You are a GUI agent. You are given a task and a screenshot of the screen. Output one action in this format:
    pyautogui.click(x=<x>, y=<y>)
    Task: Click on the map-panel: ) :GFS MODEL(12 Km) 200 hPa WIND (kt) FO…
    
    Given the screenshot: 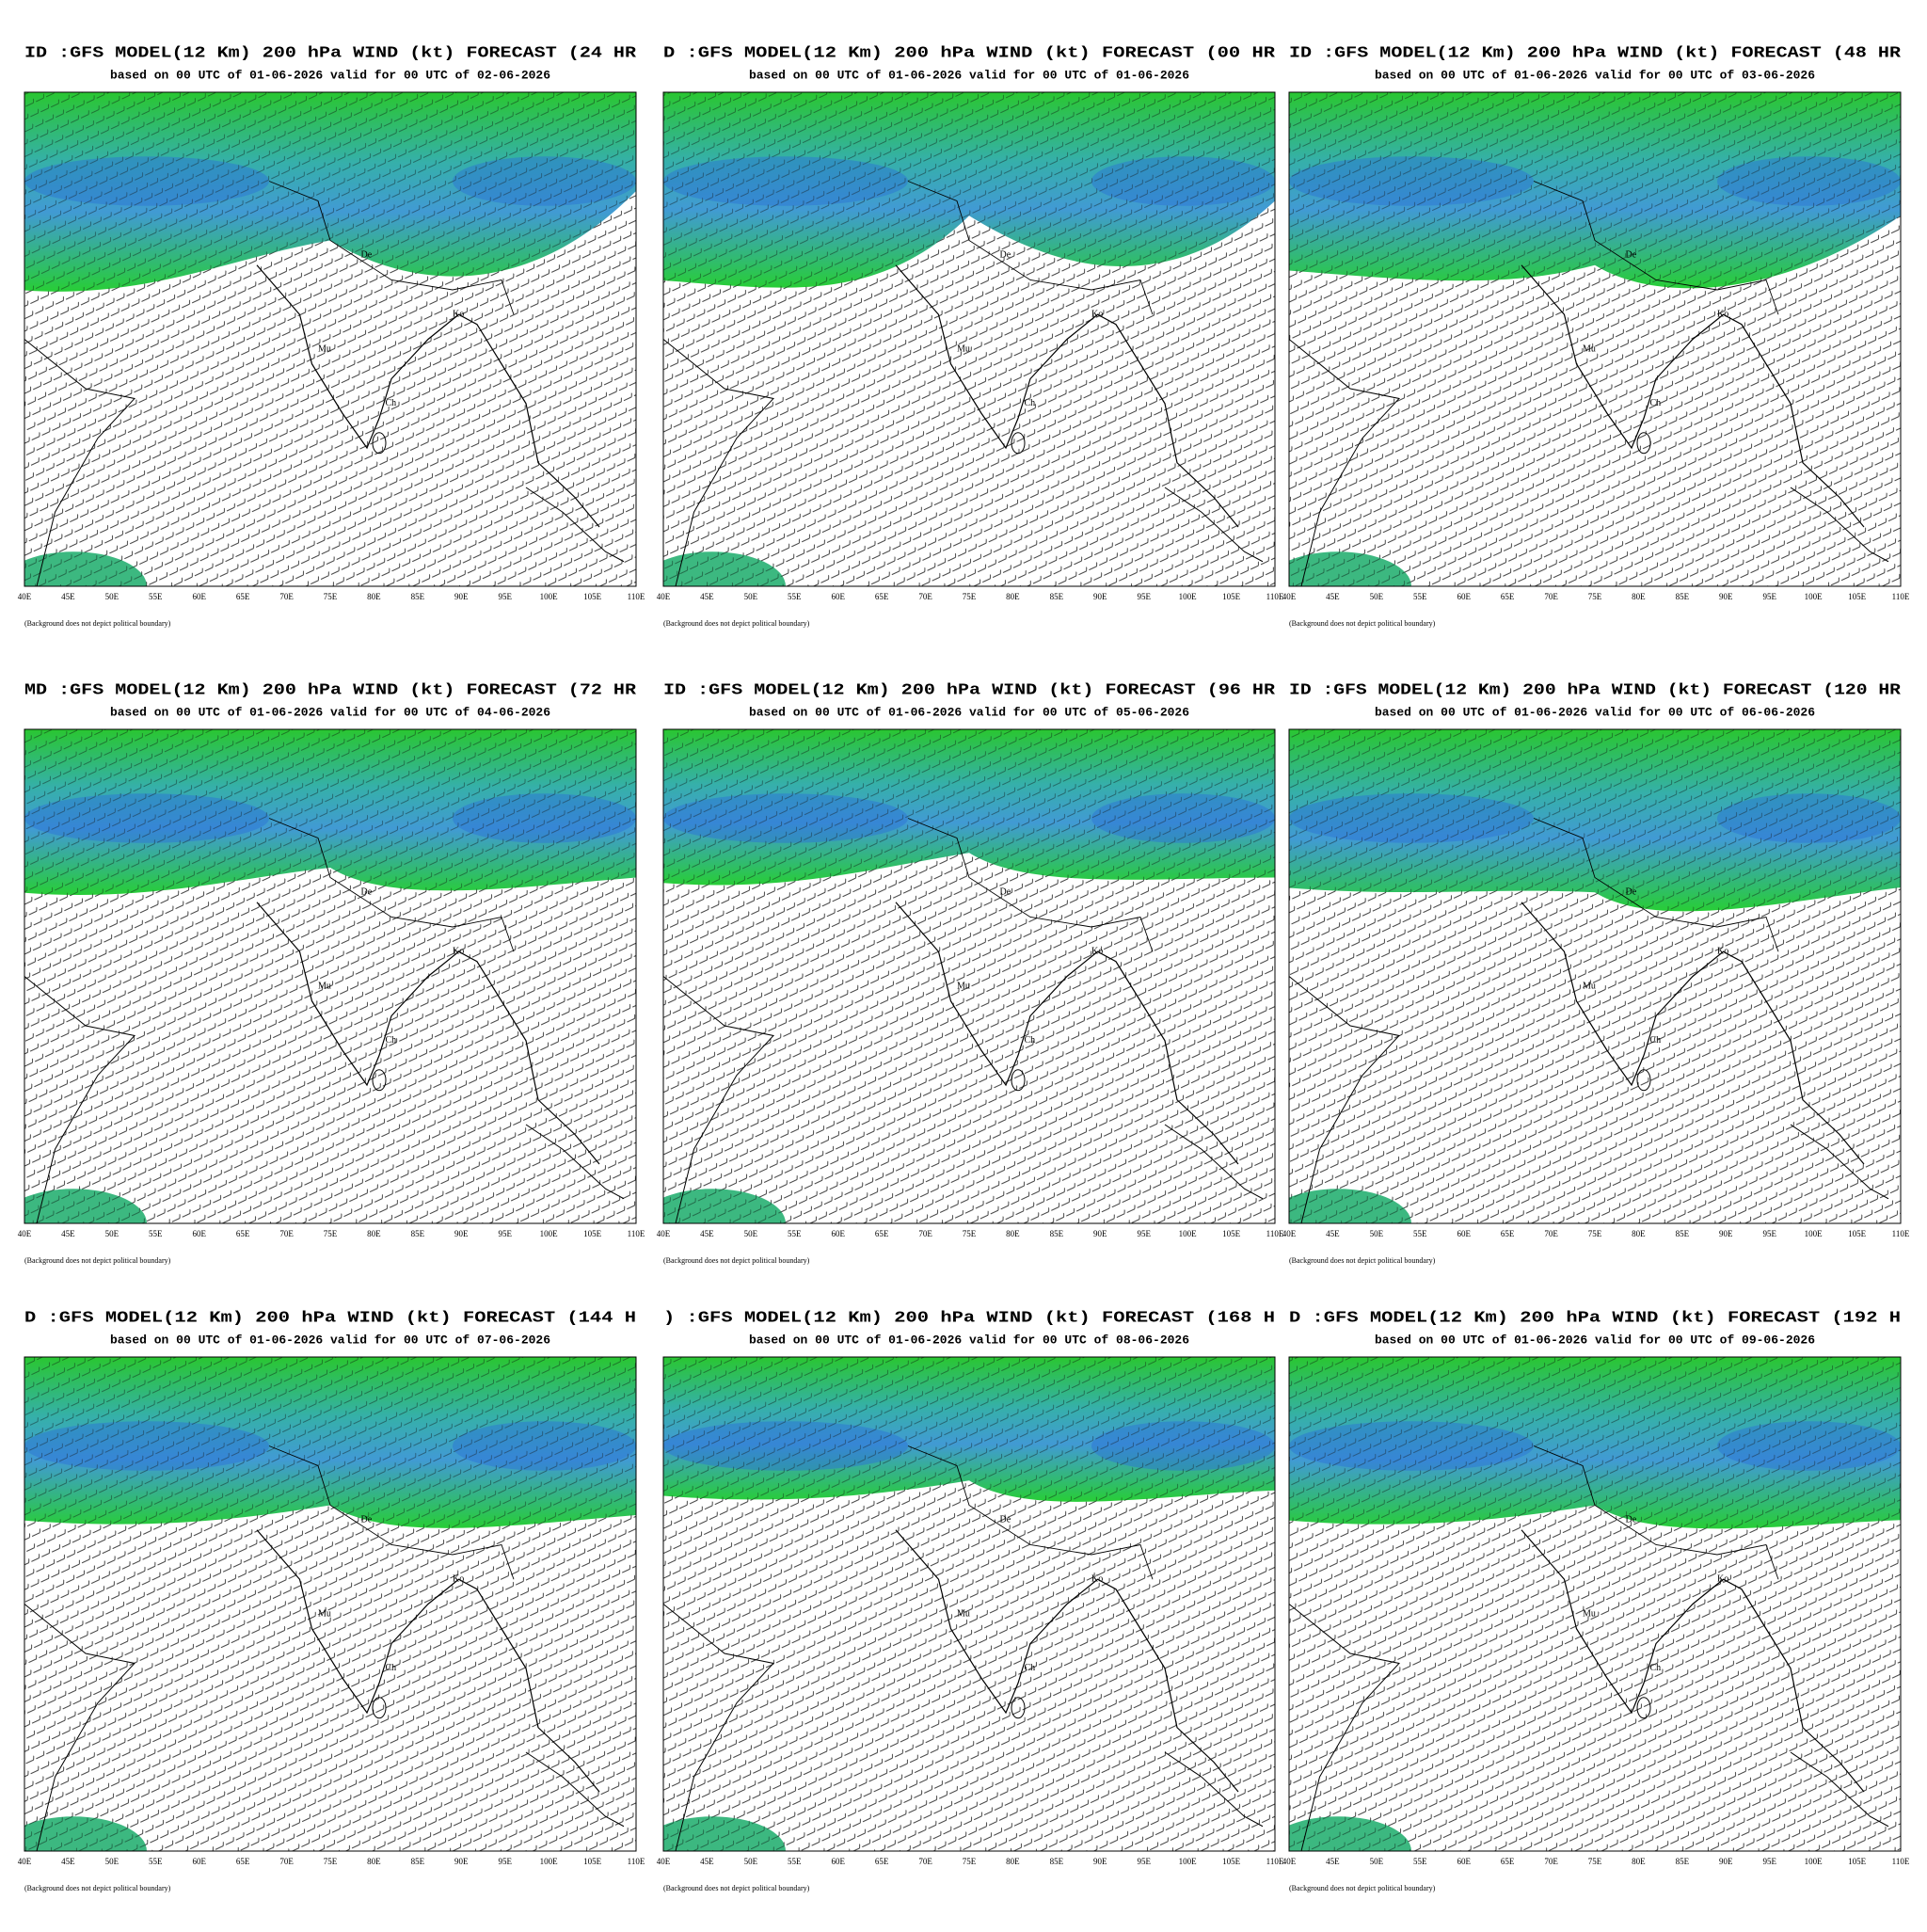 What is the action you would take?
    pyautogui.click(x=970, y=1600)
    